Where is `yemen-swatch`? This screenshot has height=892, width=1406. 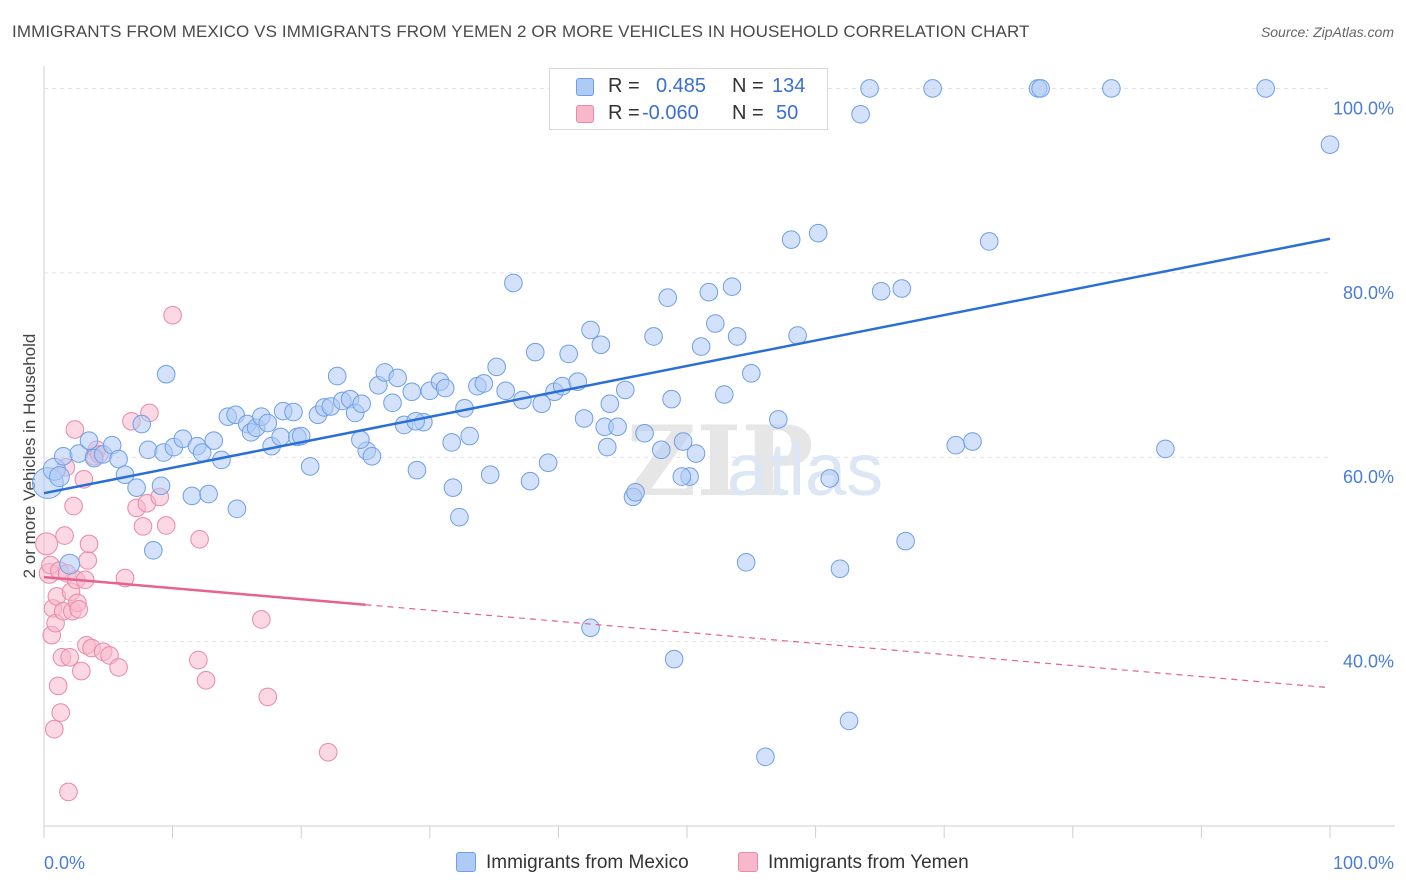 yemen-swatch is located at coordinates (585, 114).